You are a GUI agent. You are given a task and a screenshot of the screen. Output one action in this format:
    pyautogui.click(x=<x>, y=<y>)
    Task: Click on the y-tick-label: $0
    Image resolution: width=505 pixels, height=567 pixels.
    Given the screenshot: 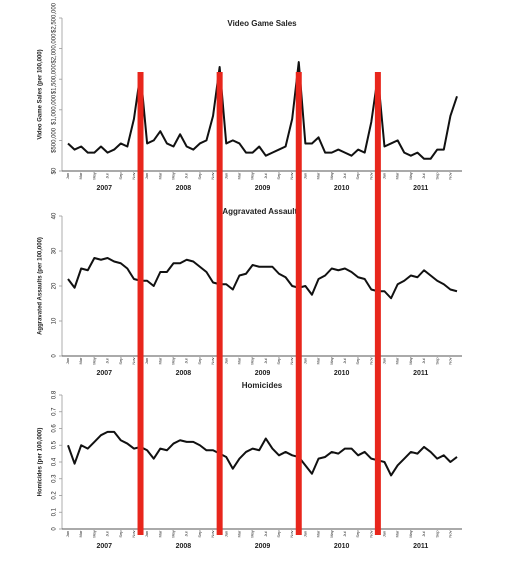 What is the action you would take?
    pyautogui.click(x=55, y=170)
    